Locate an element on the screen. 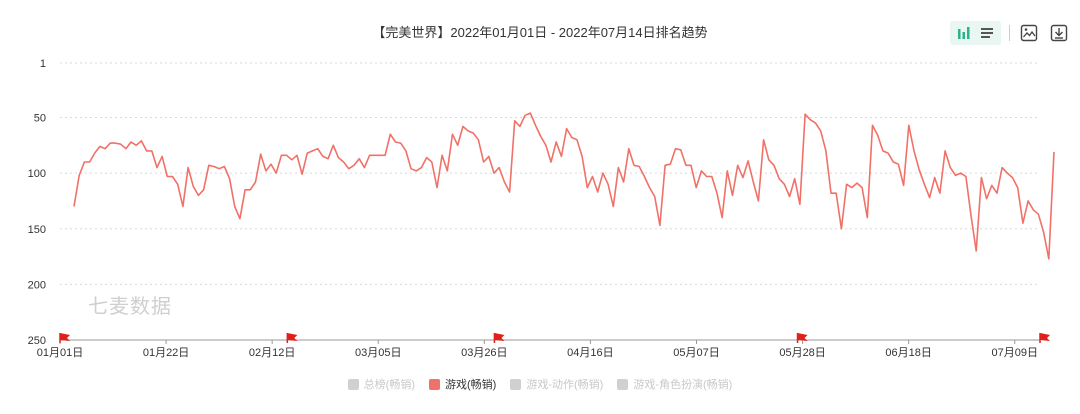  list-icon is located at coordinates (987, 33).